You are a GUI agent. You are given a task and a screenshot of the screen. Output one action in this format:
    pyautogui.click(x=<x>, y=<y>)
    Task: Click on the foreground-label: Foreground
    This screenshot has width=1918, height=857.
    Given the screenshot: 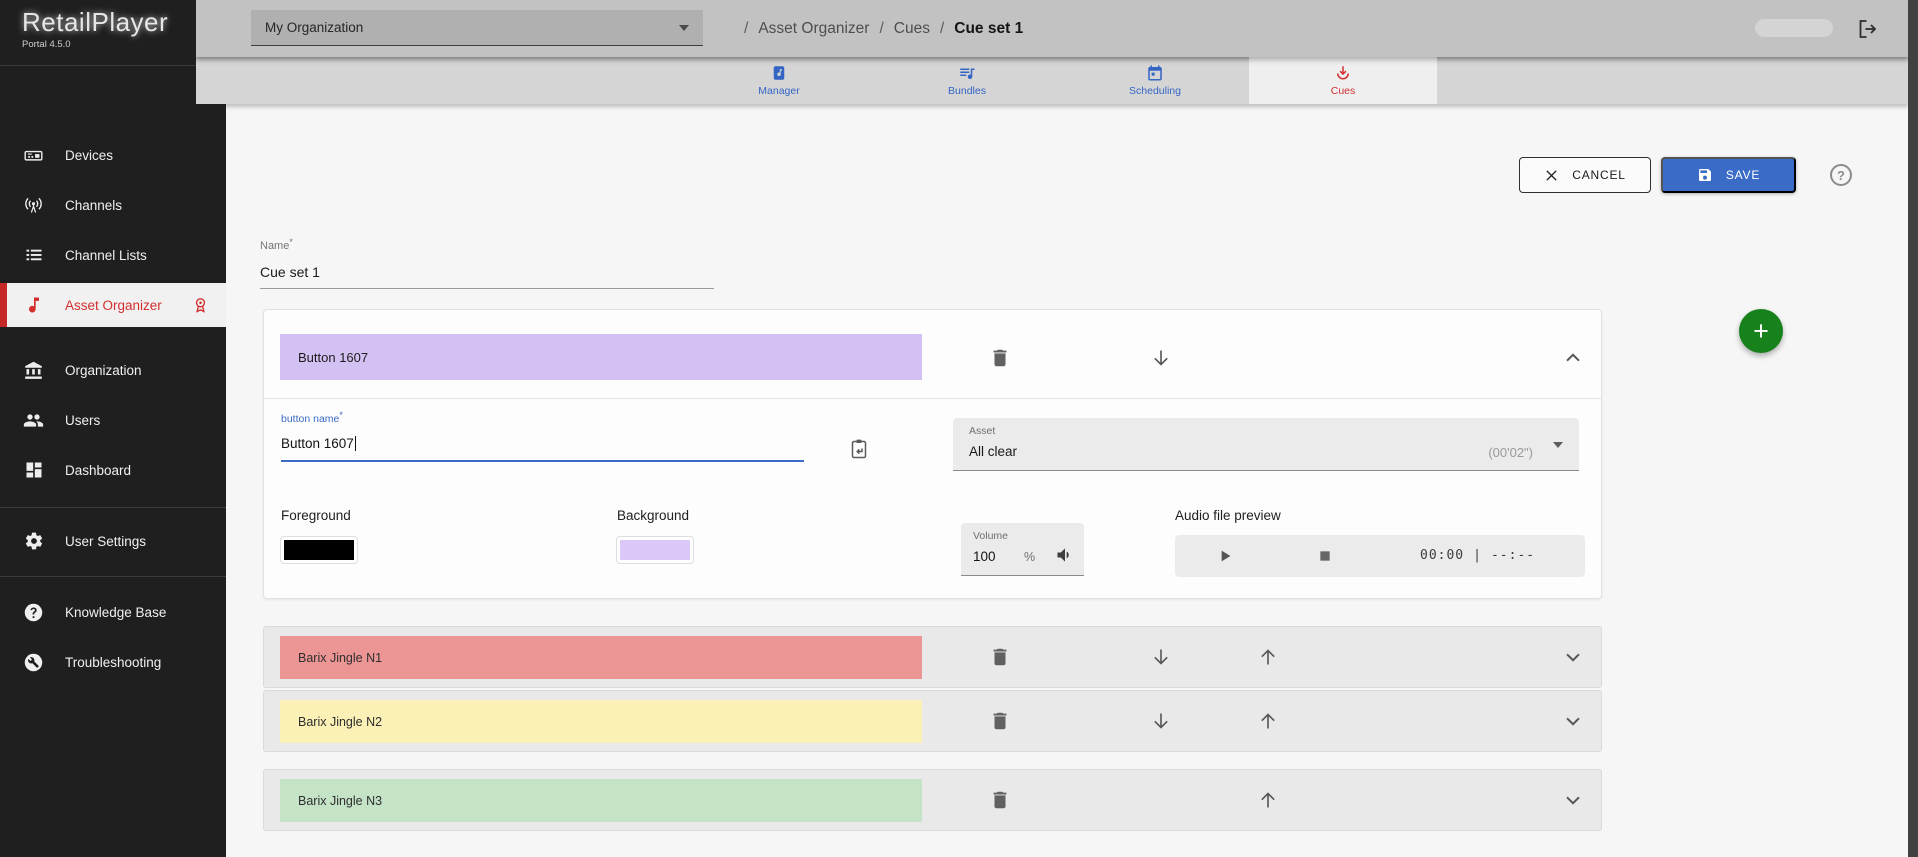 What is the action you would take?
    pyautogui.click(x=316, y=515)
    